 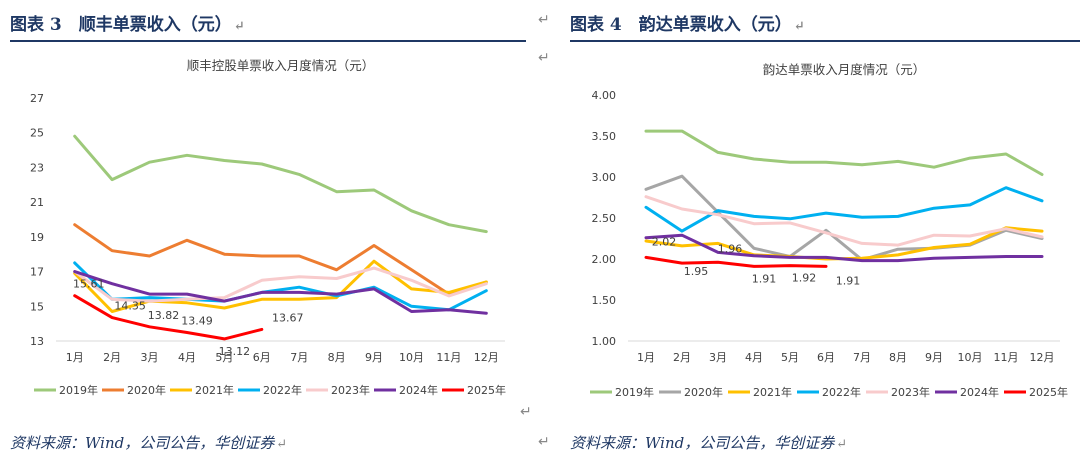 What do you see at coordinates (197, 320) in the screenshot?
I see `data-label: 13.49` at bounding box center [197, 320].